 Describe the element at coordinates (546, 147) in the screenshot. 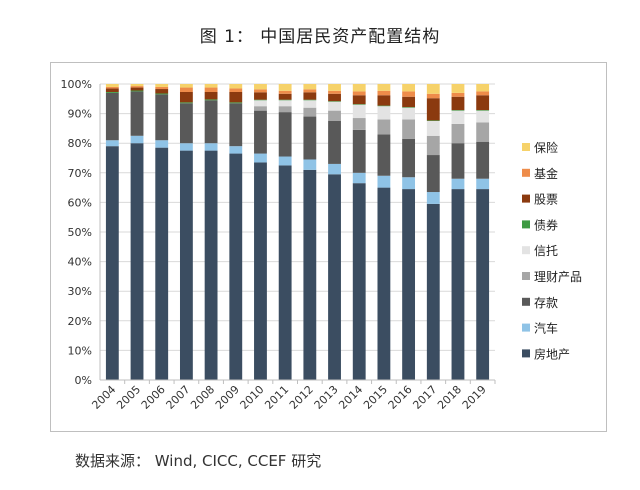

I see `legend-label: 保险` at that location.